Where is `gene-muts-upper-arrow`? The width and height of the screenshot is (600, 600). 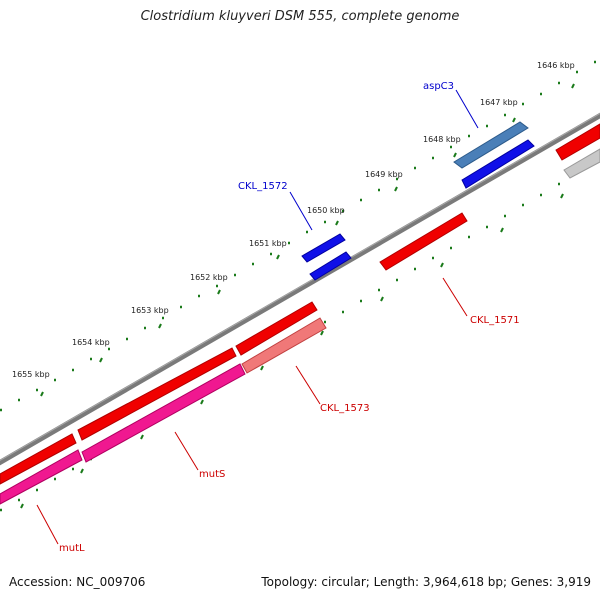 gene-muts-upper-arrow is located at coordinates (157, 394).